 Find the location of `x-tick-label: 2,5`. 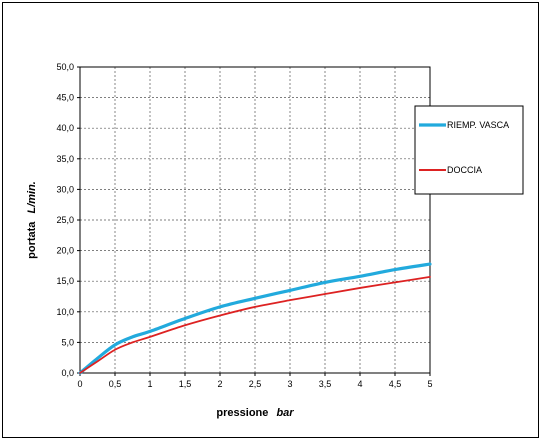

x-tick-label: 2,5 is located at coordinates (255, 384).